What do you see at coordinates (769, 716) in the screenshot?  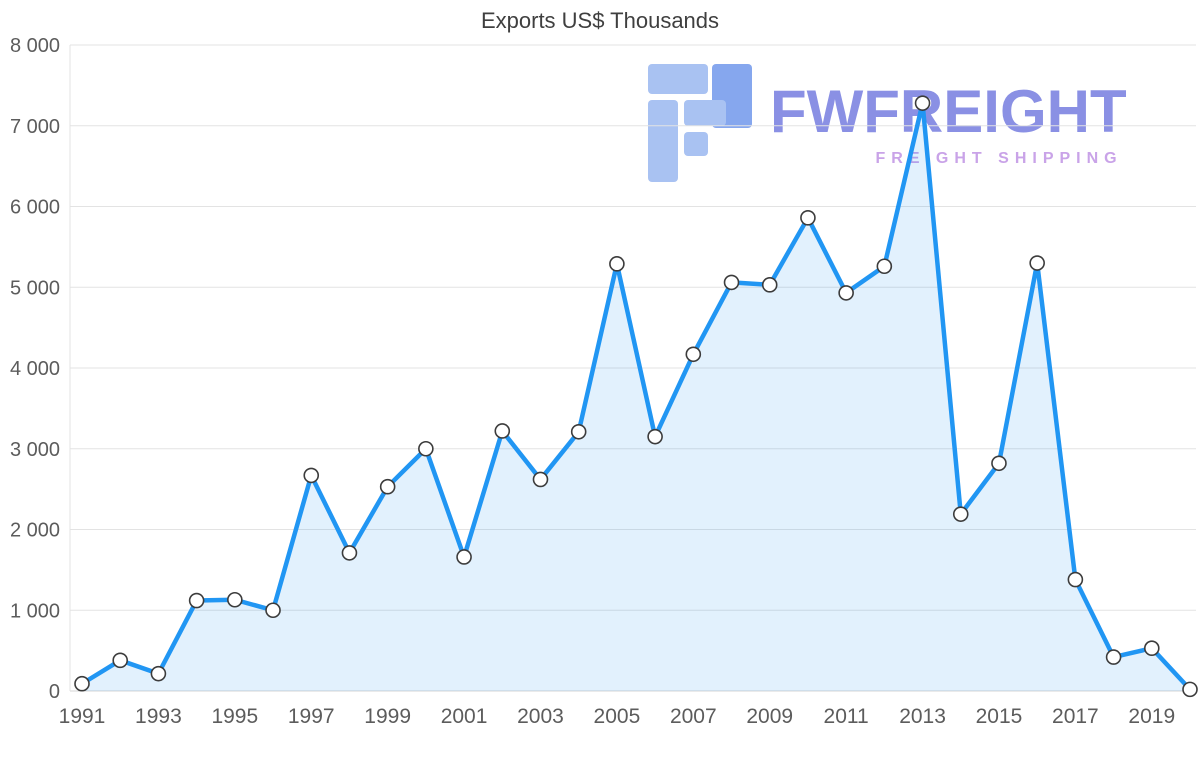 I see `x-tick-label: 2009` at bounding box center [769, 716].